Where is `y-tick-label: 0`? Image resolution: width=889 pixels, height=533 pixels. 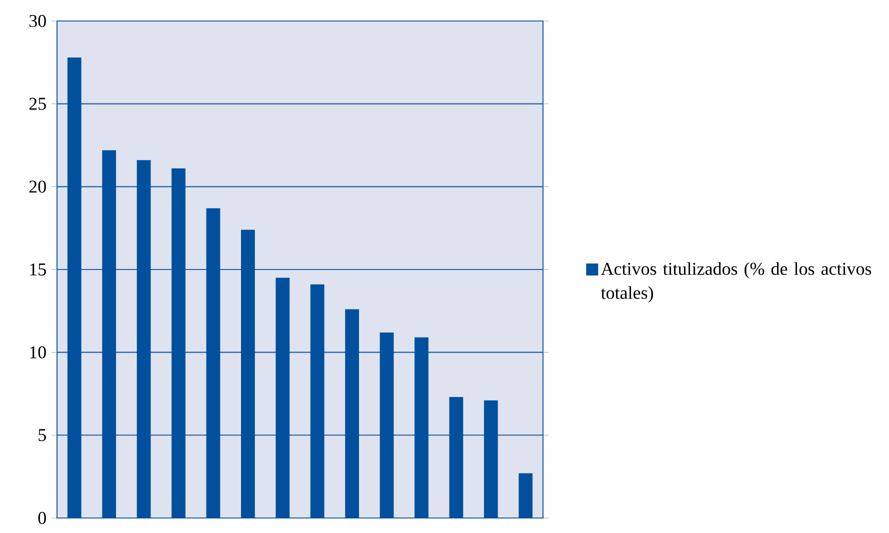 y-tick-label: 0 is located at coordinates (42, 518).